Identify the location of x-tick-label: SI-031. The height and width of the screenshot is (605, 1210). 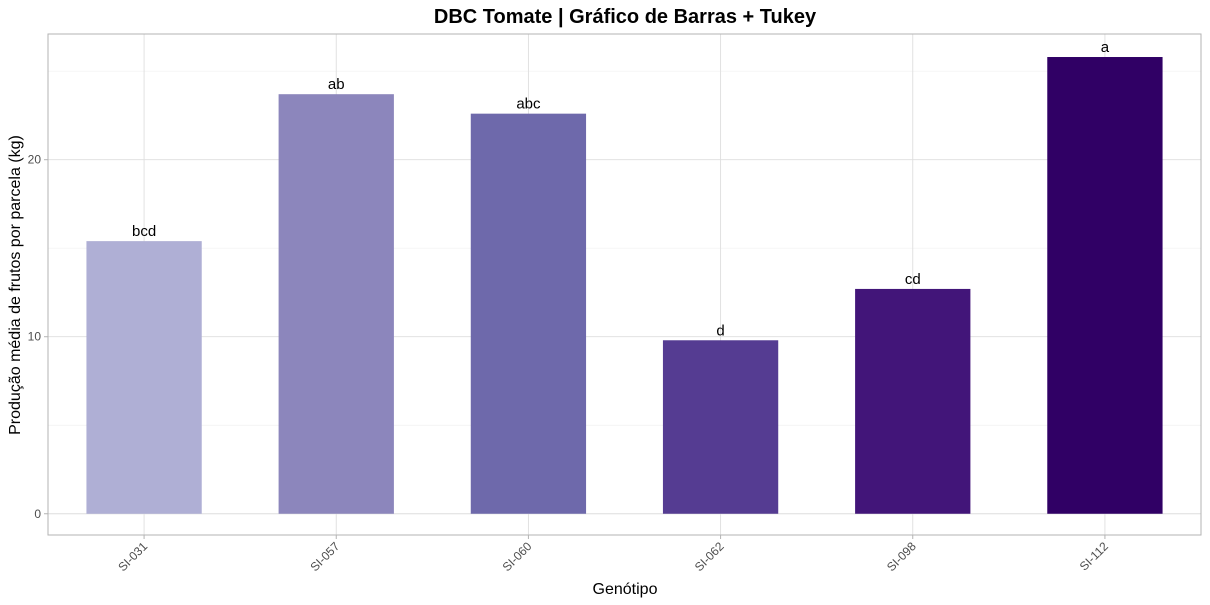
(132, 556).